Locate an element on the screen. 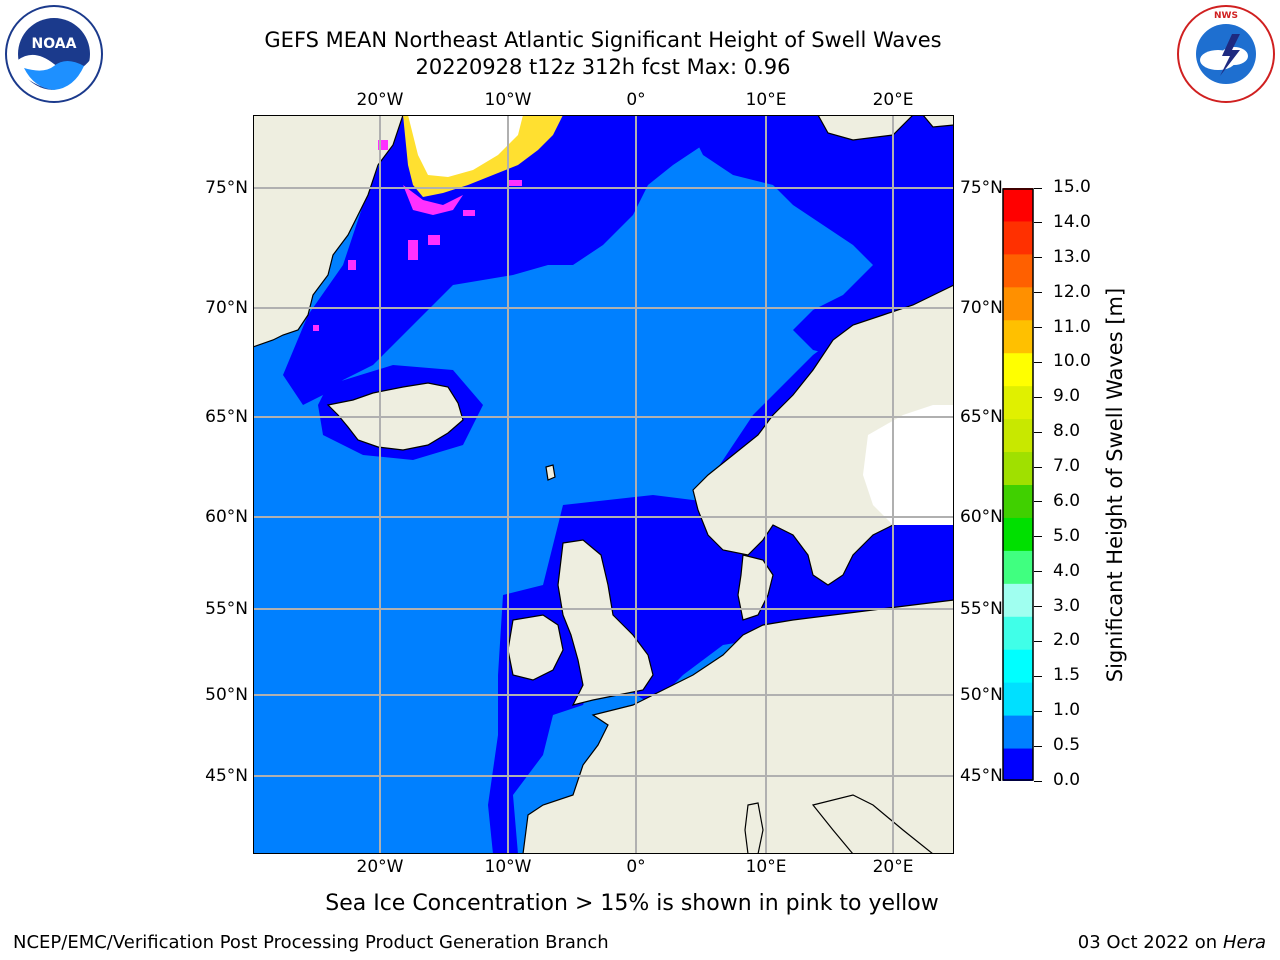 This screenshot has height=960, width=1280. footer-right: 03 Oct 2022 on Hera is located at coordinates (1172, 942).